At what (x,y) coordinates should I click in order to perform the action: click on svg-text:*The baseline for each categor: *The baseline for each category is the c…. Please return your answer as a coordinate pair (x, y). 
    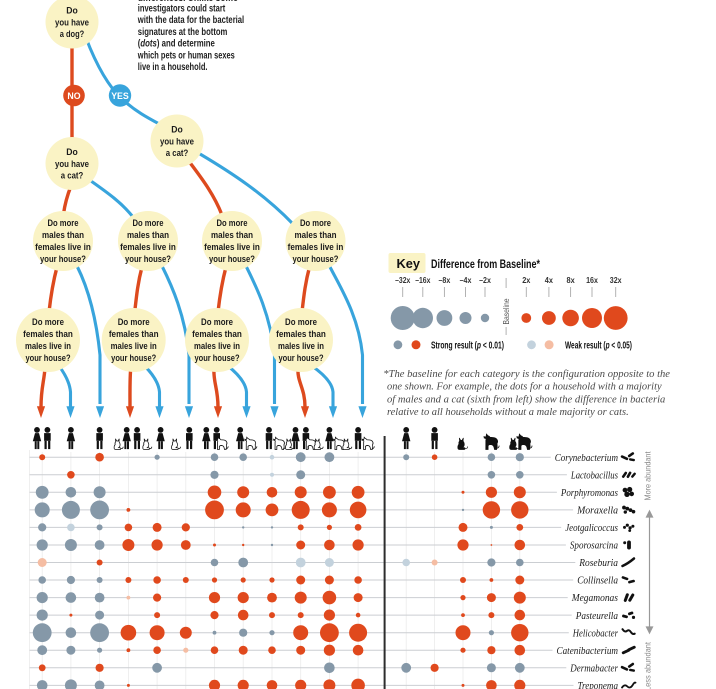
    Looking at the image, I should click on (526, 393).